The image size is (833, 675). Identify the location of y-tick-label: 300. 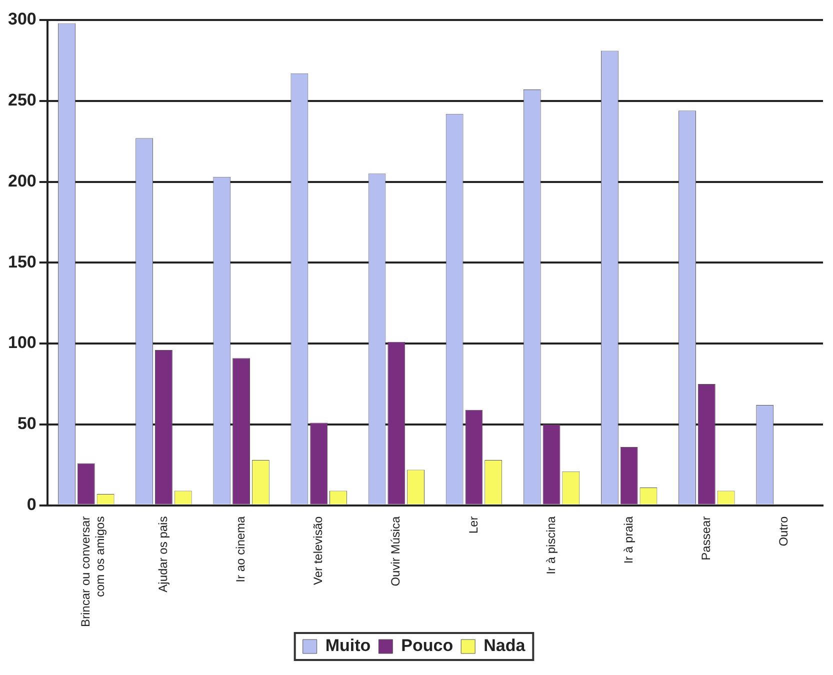
(22, 19).